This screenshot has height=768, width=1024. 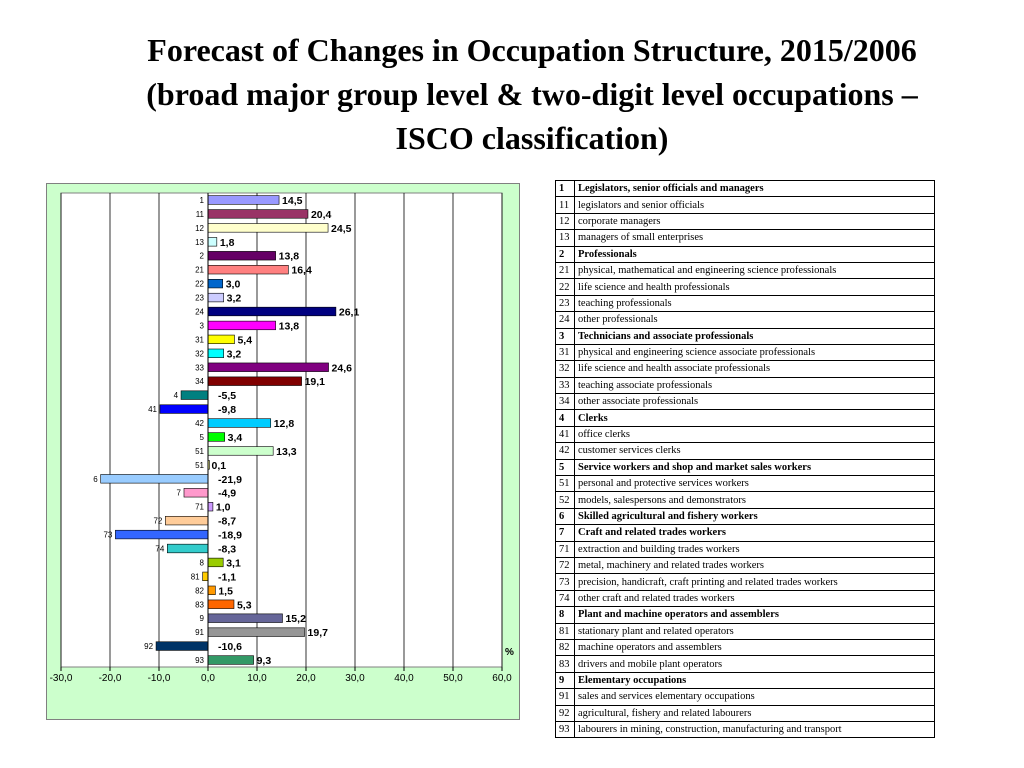 I want to click on legend-code: 71, so click(x=565, y=549).